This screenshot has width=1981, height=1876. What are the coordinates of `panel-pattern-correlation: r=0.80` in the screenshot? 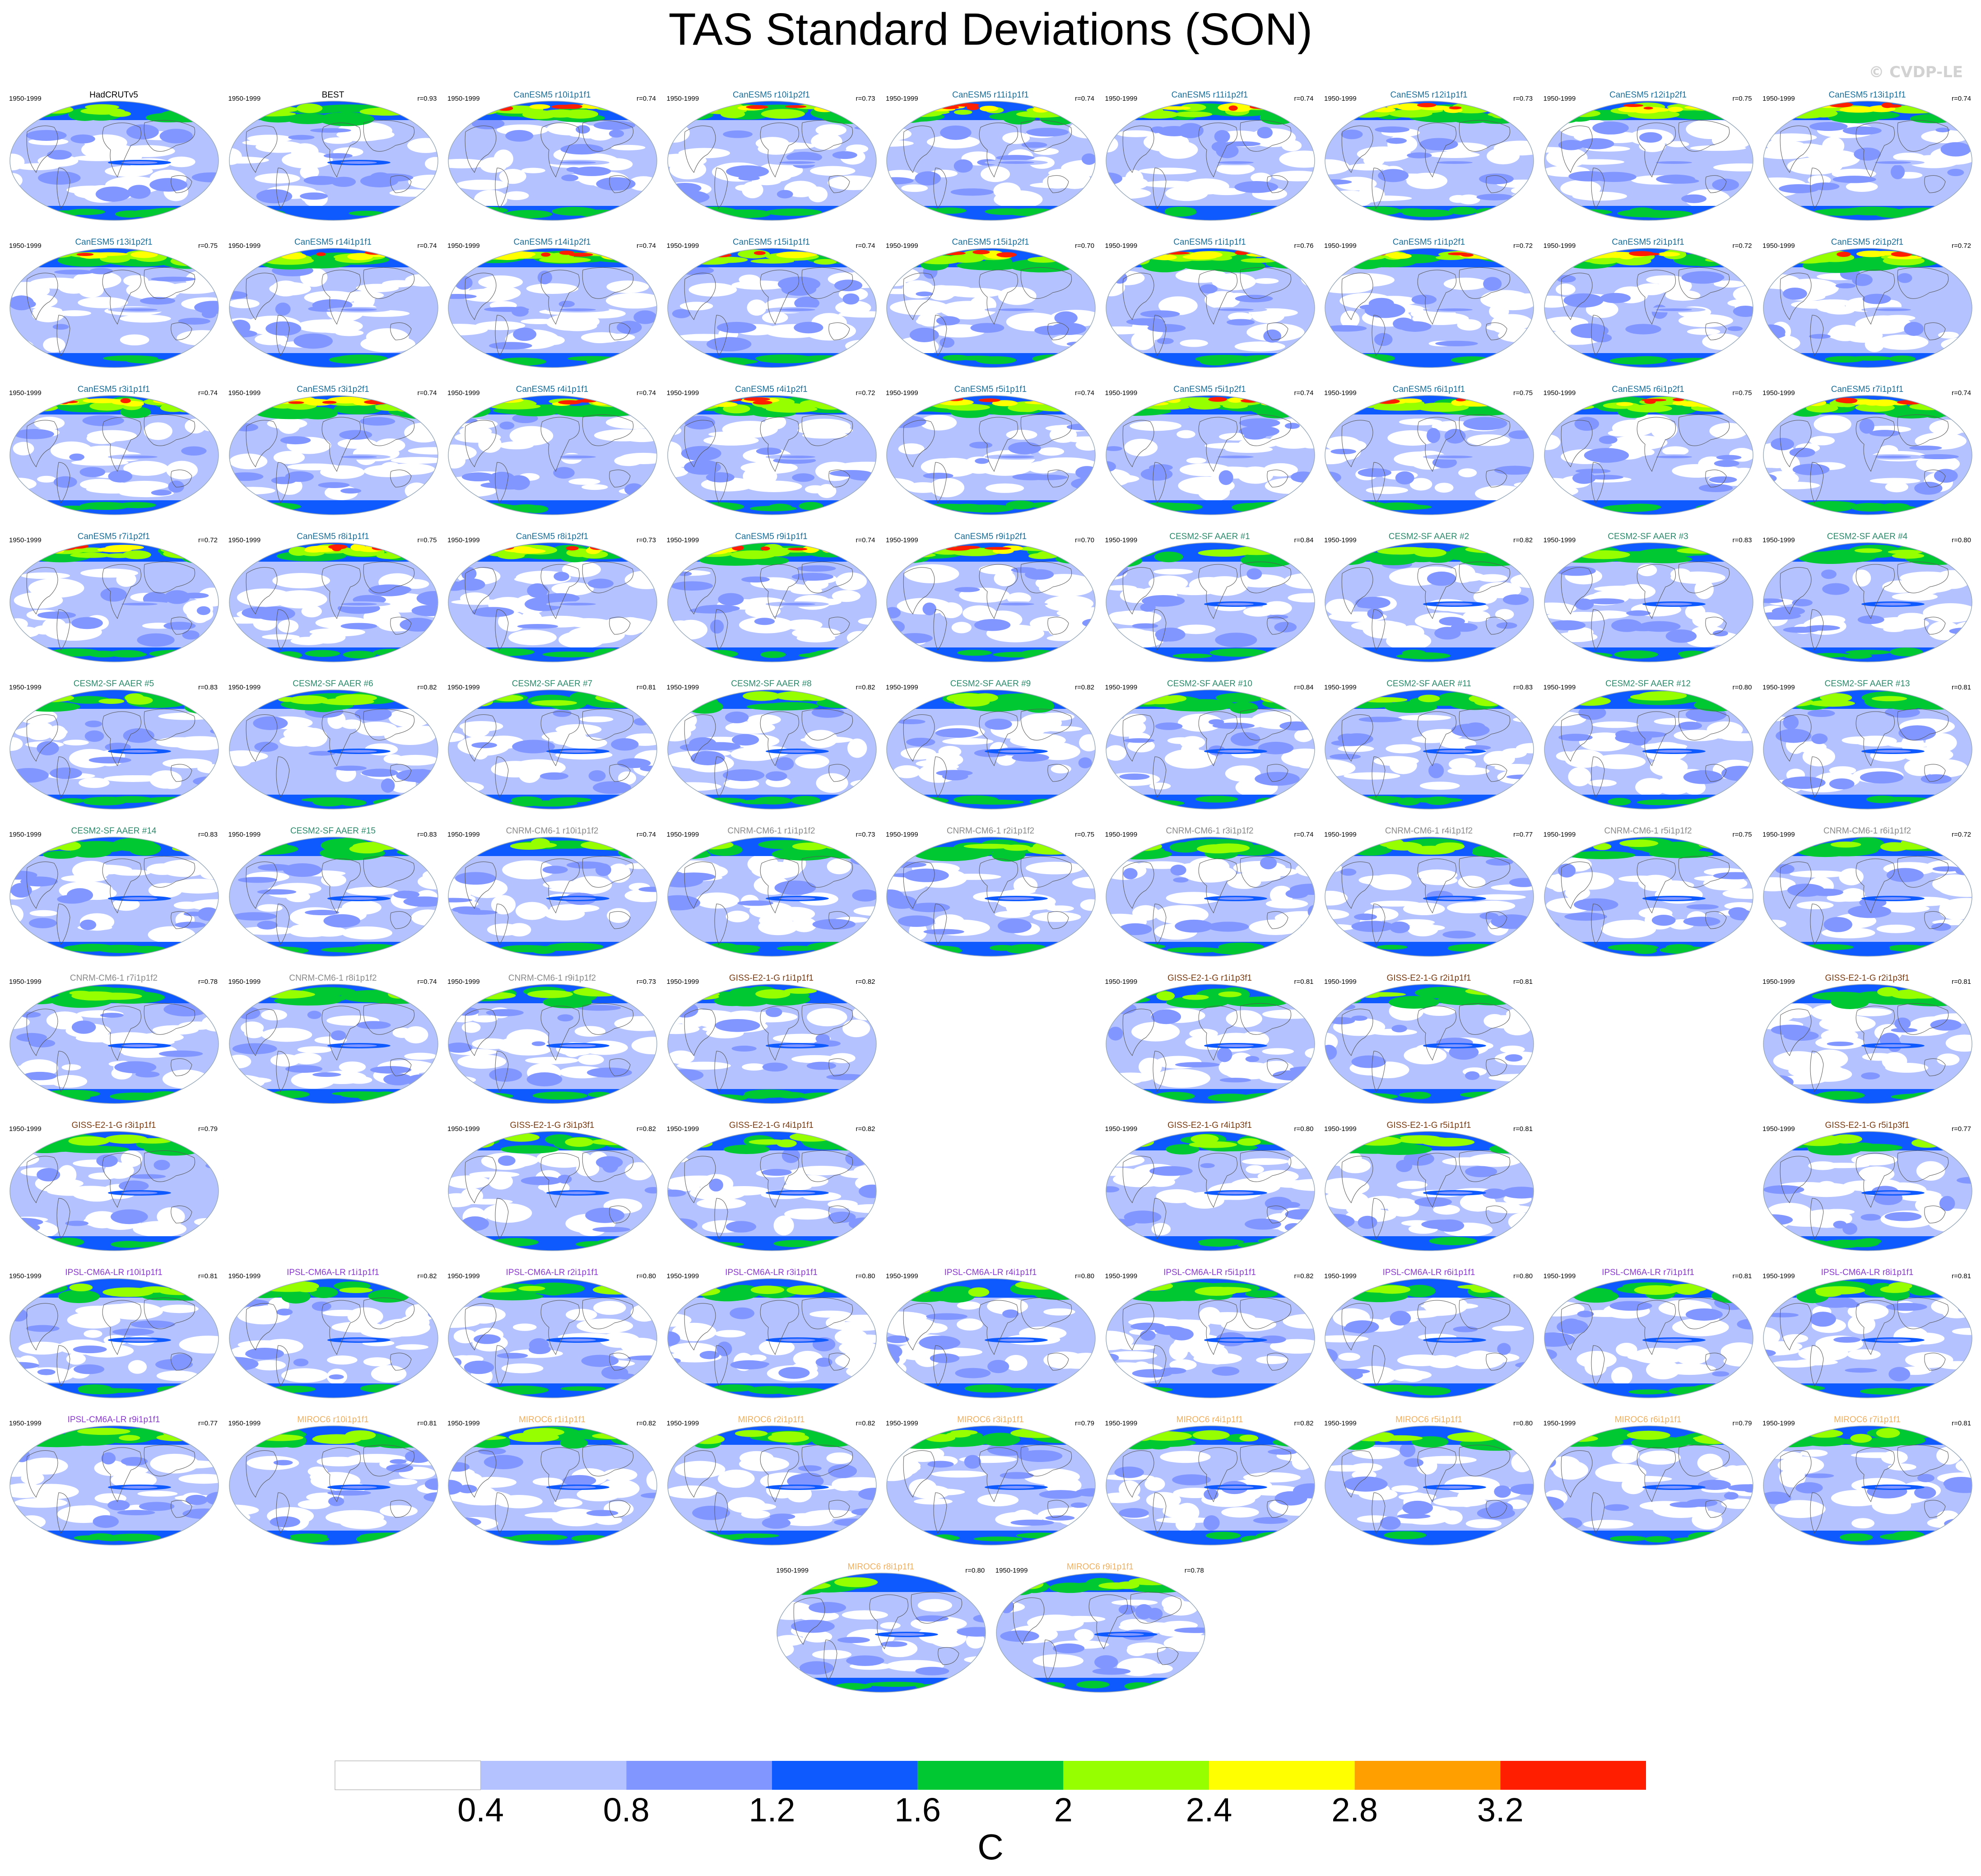 It's located at (1304, 1129).